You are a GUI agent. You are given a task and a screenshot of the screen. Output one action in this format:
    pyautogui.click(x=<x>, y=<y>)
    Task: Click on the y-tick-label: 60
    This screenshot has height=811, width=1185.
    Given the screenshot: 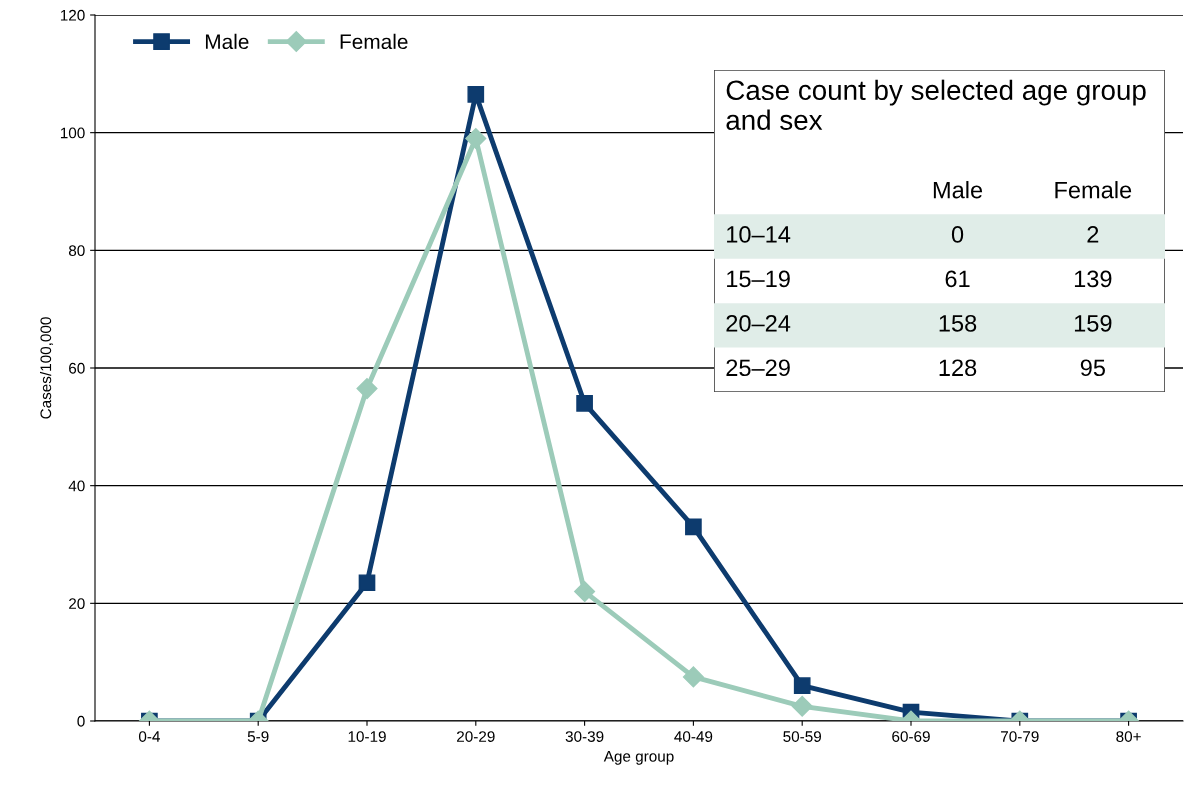 What is the action you would take?
    pyautogui.click(x=77, y=368)
    